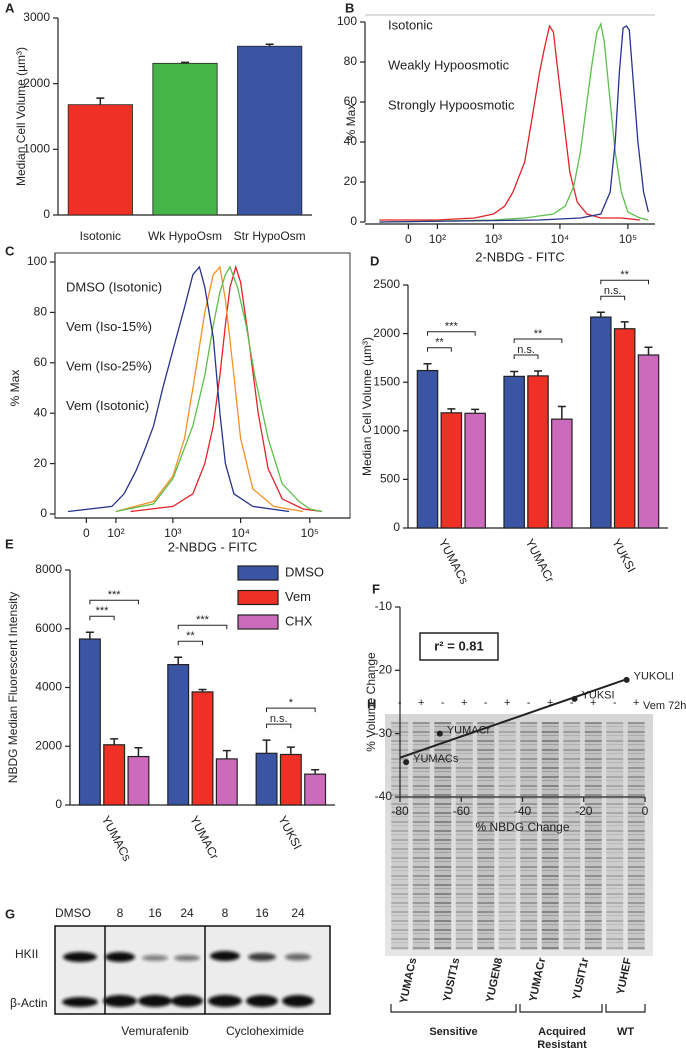  Describe the element at coordinates (225, 913) in the screenshot. I see `lane-label: 8` at that location.